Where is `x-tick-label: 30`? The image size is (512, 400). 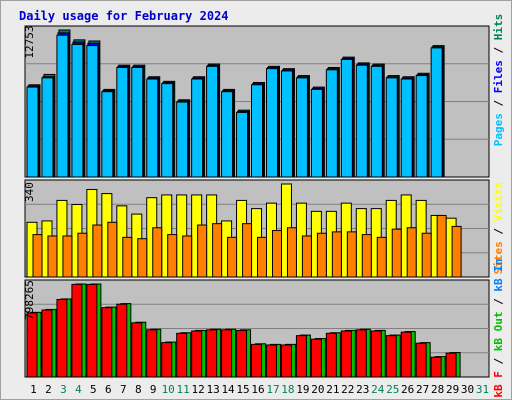
x-tick-label: 30 is located at coordinates (467, 389).